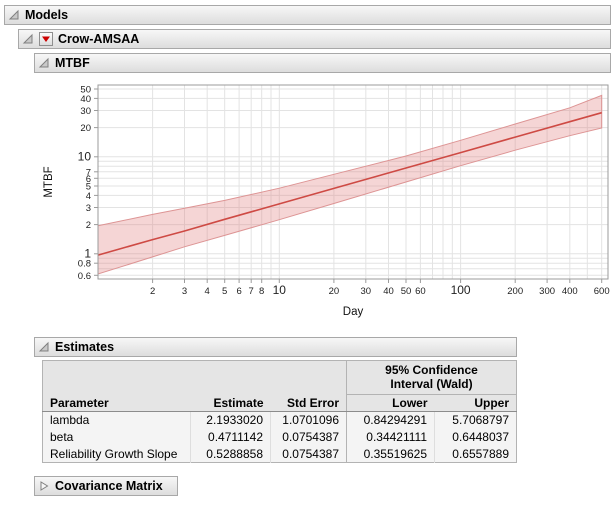 Image resolution: width=613 pixels, height=516 pixels. What do you see at coordinates (475, 420) in the screenshot?
I see `cell-upper: 5.7068797` at bounding box center [475, 420].